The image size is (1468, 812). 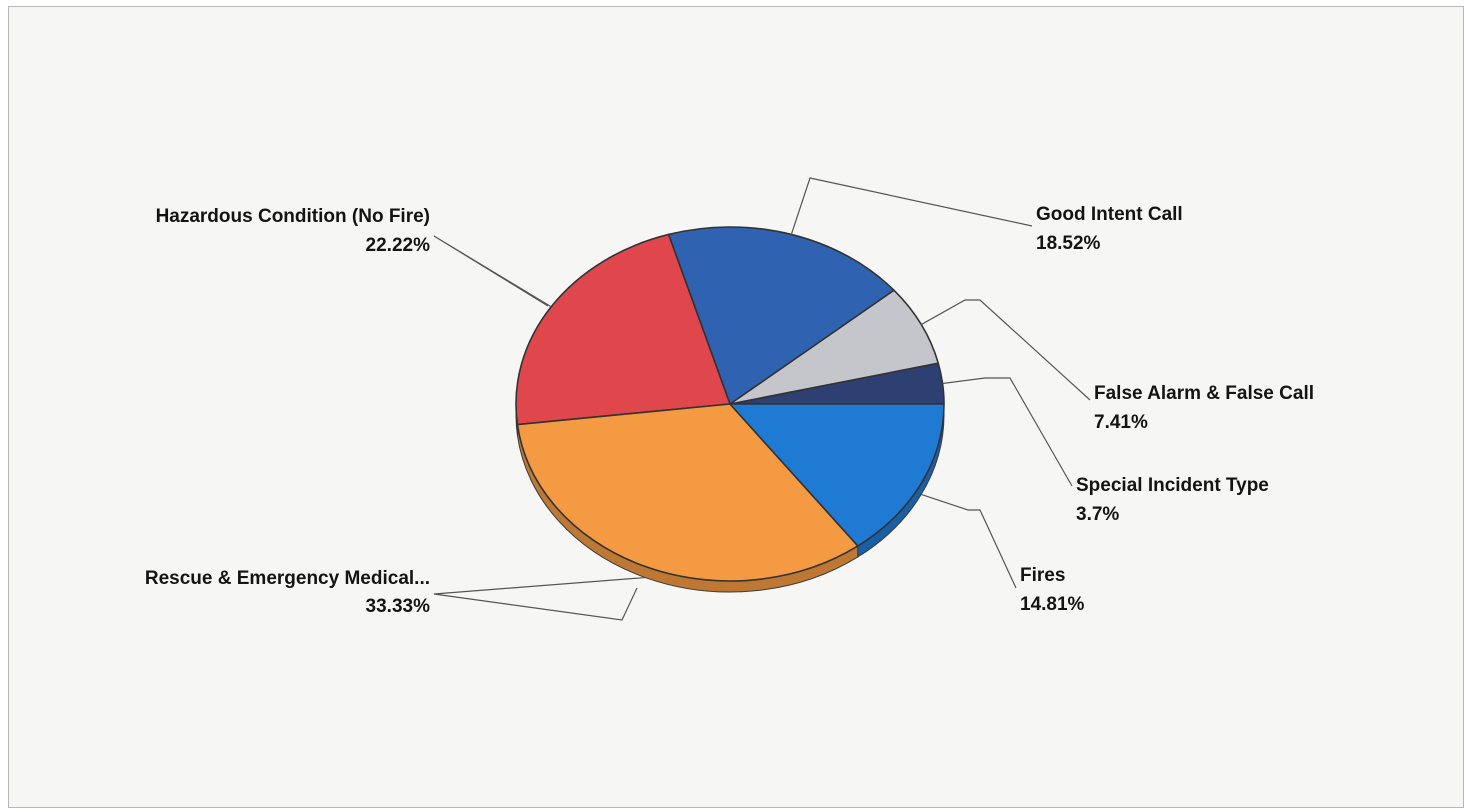 What do you see at coordinates (492, 271) in the screenshot?
I see `leader-line-hazardous-condition-no-fire` at bounding box center [492, 271].